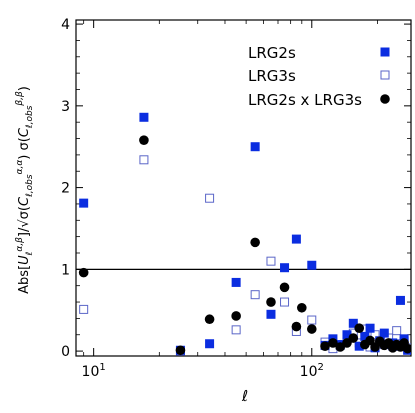  Describe the element at coordinates (65, 25) in the screenshot. I see `y-tick-label: 4` at that location.